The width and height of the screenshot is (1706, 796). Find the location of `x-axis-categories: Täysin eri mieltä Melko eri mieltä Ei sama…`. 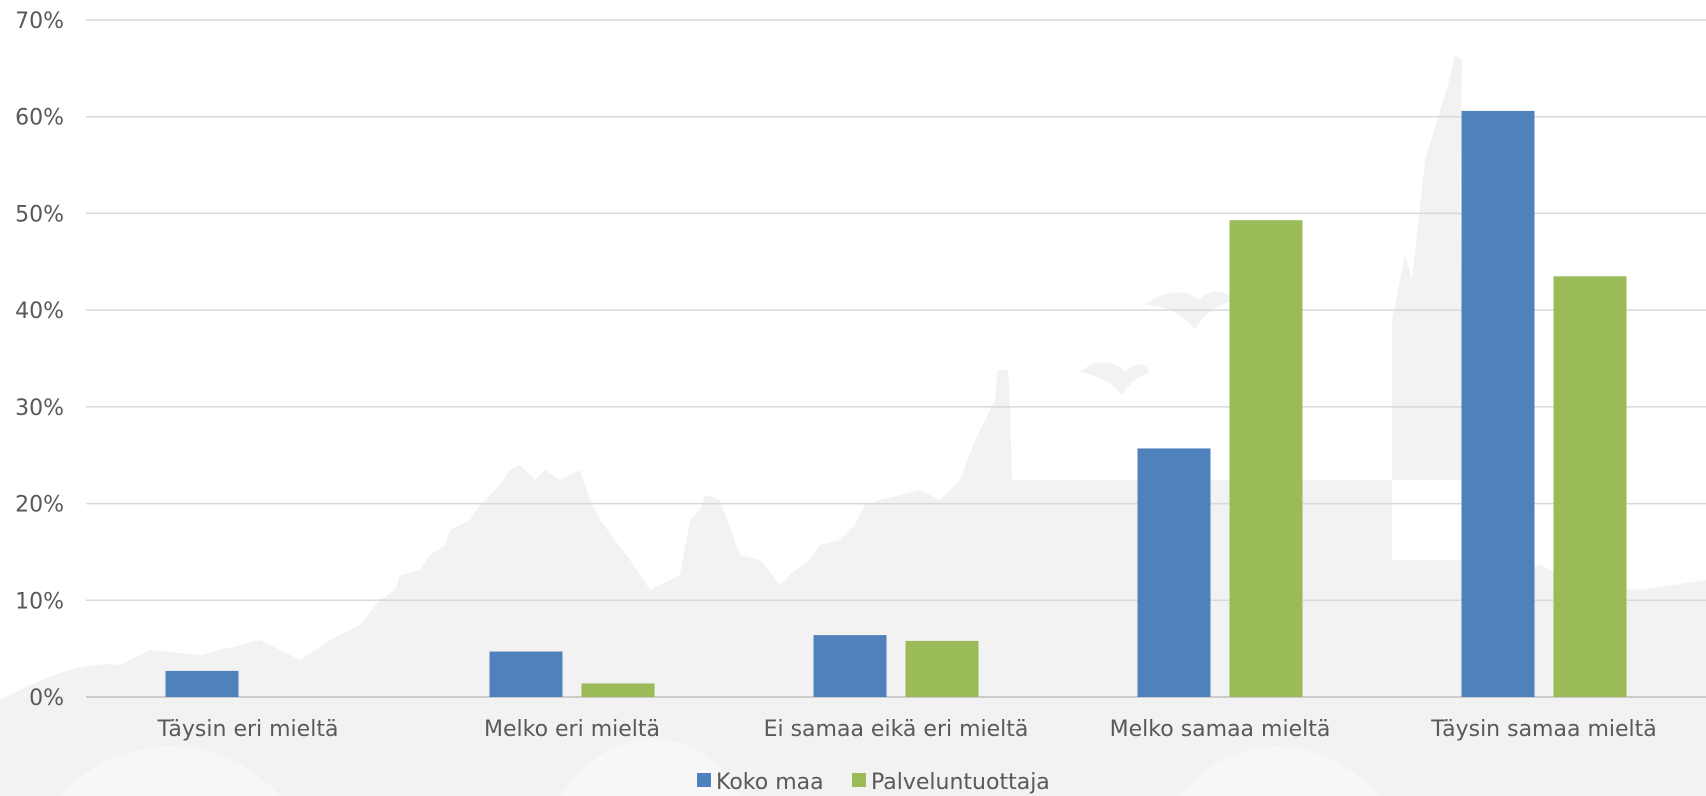

x-axis-categories: Täysin eri mieltä Melko eri mieltä Ei sama… is located at coordinates (907, 729).